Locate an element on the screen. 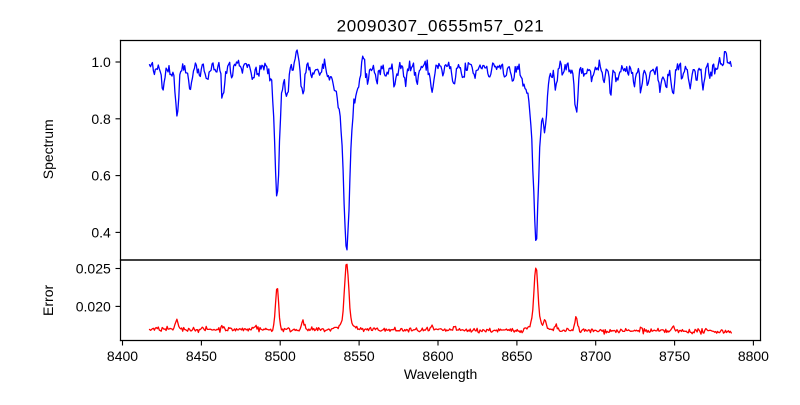  svg-text: 8650 is located at coordinates (516, 356).